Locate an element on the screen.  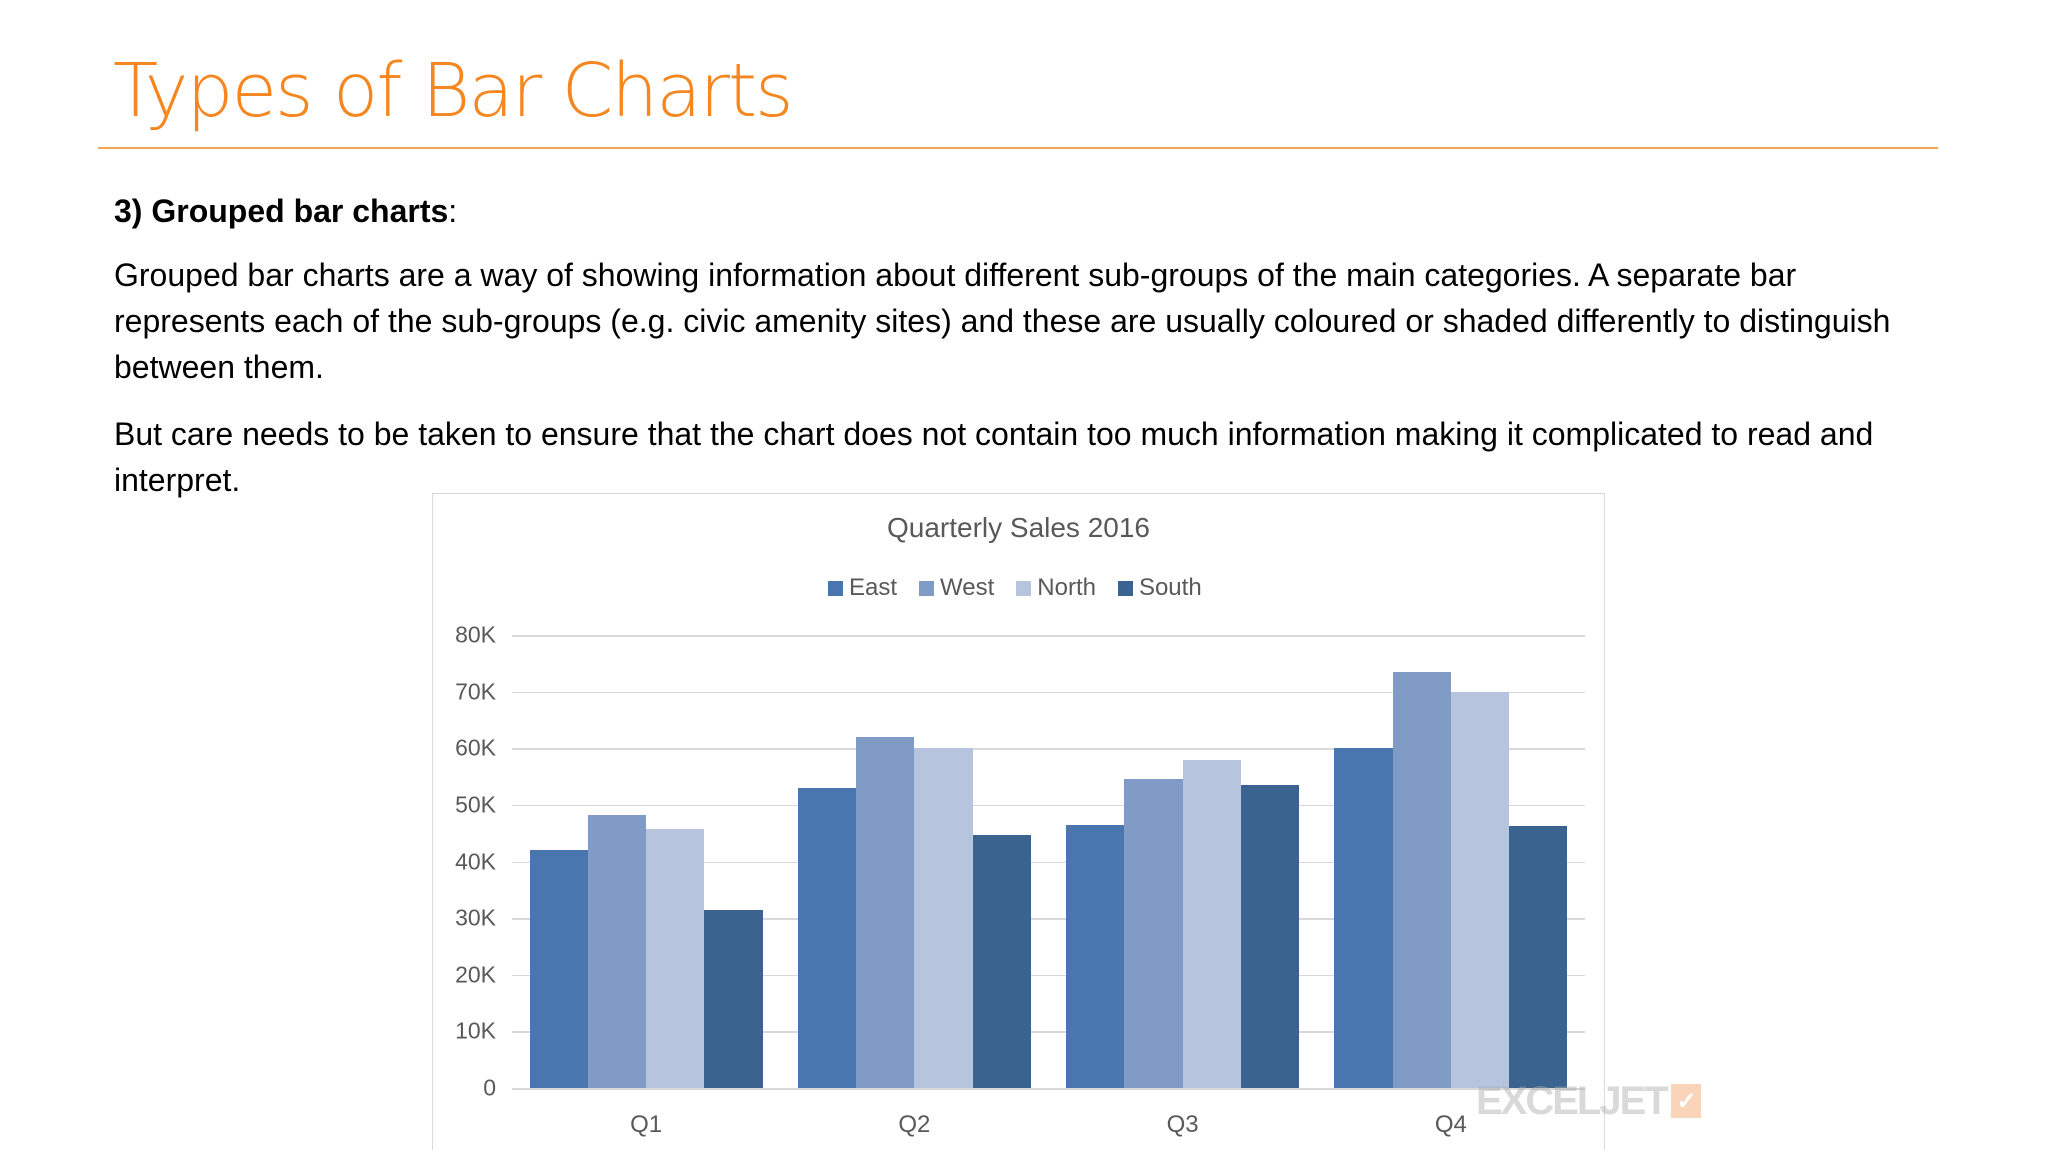
x-axis-tick-label: Q1 is located at coordinates (646, 1124).